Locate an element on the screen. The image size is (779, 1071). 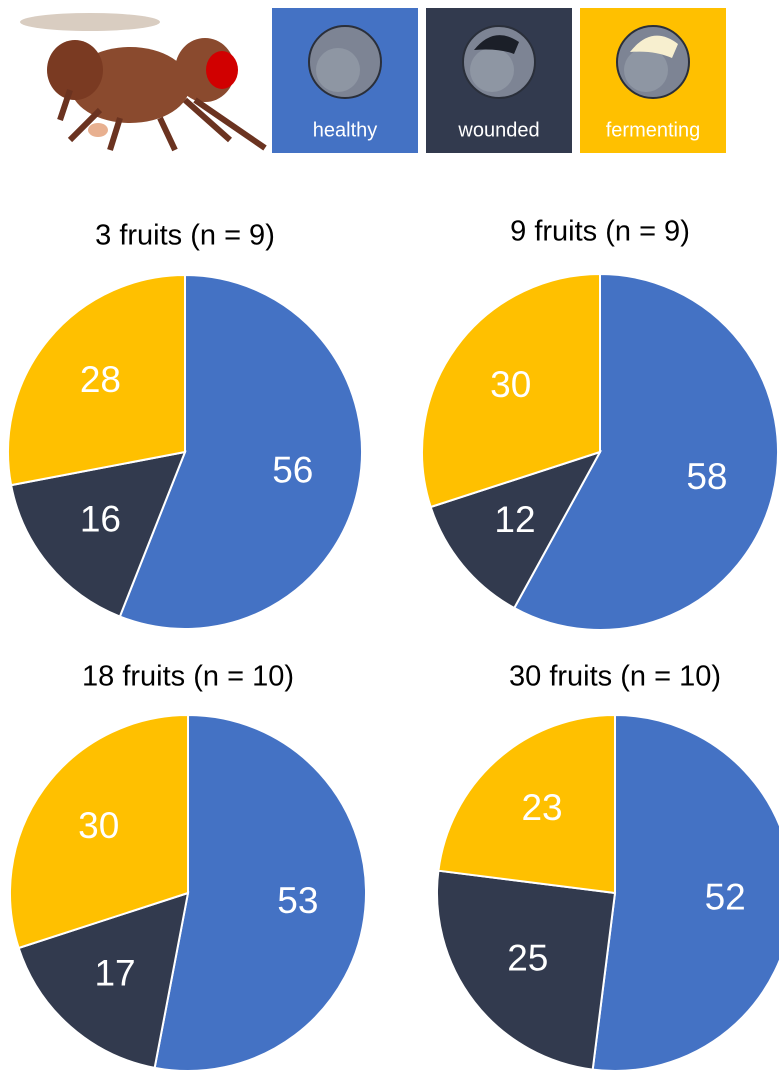
legend-item: fermenting is located at coordinates (653, 80).